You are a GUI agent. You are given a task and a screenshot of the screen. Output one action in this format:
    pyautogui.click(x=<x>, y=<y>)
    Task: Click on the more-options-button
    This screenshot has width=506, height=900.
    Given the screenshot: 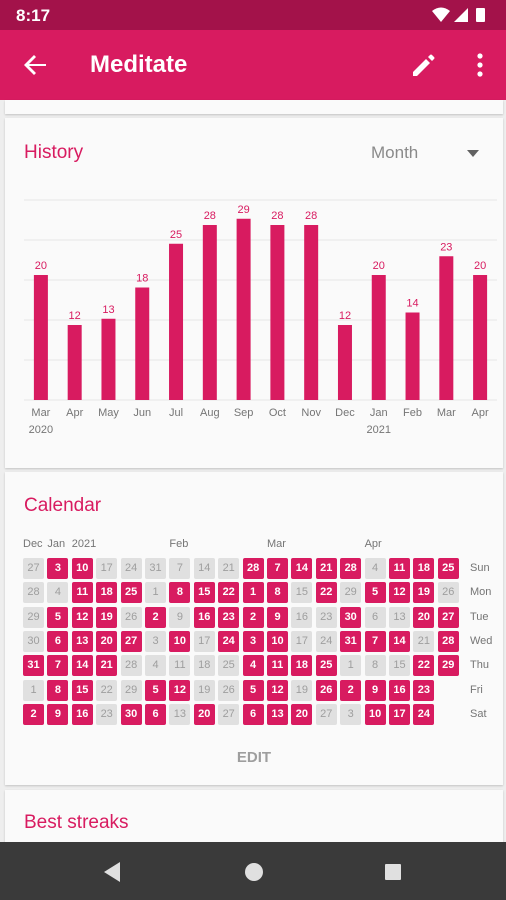 What is the action you would take?
    pyautogui.click(x=480, y=65)
    